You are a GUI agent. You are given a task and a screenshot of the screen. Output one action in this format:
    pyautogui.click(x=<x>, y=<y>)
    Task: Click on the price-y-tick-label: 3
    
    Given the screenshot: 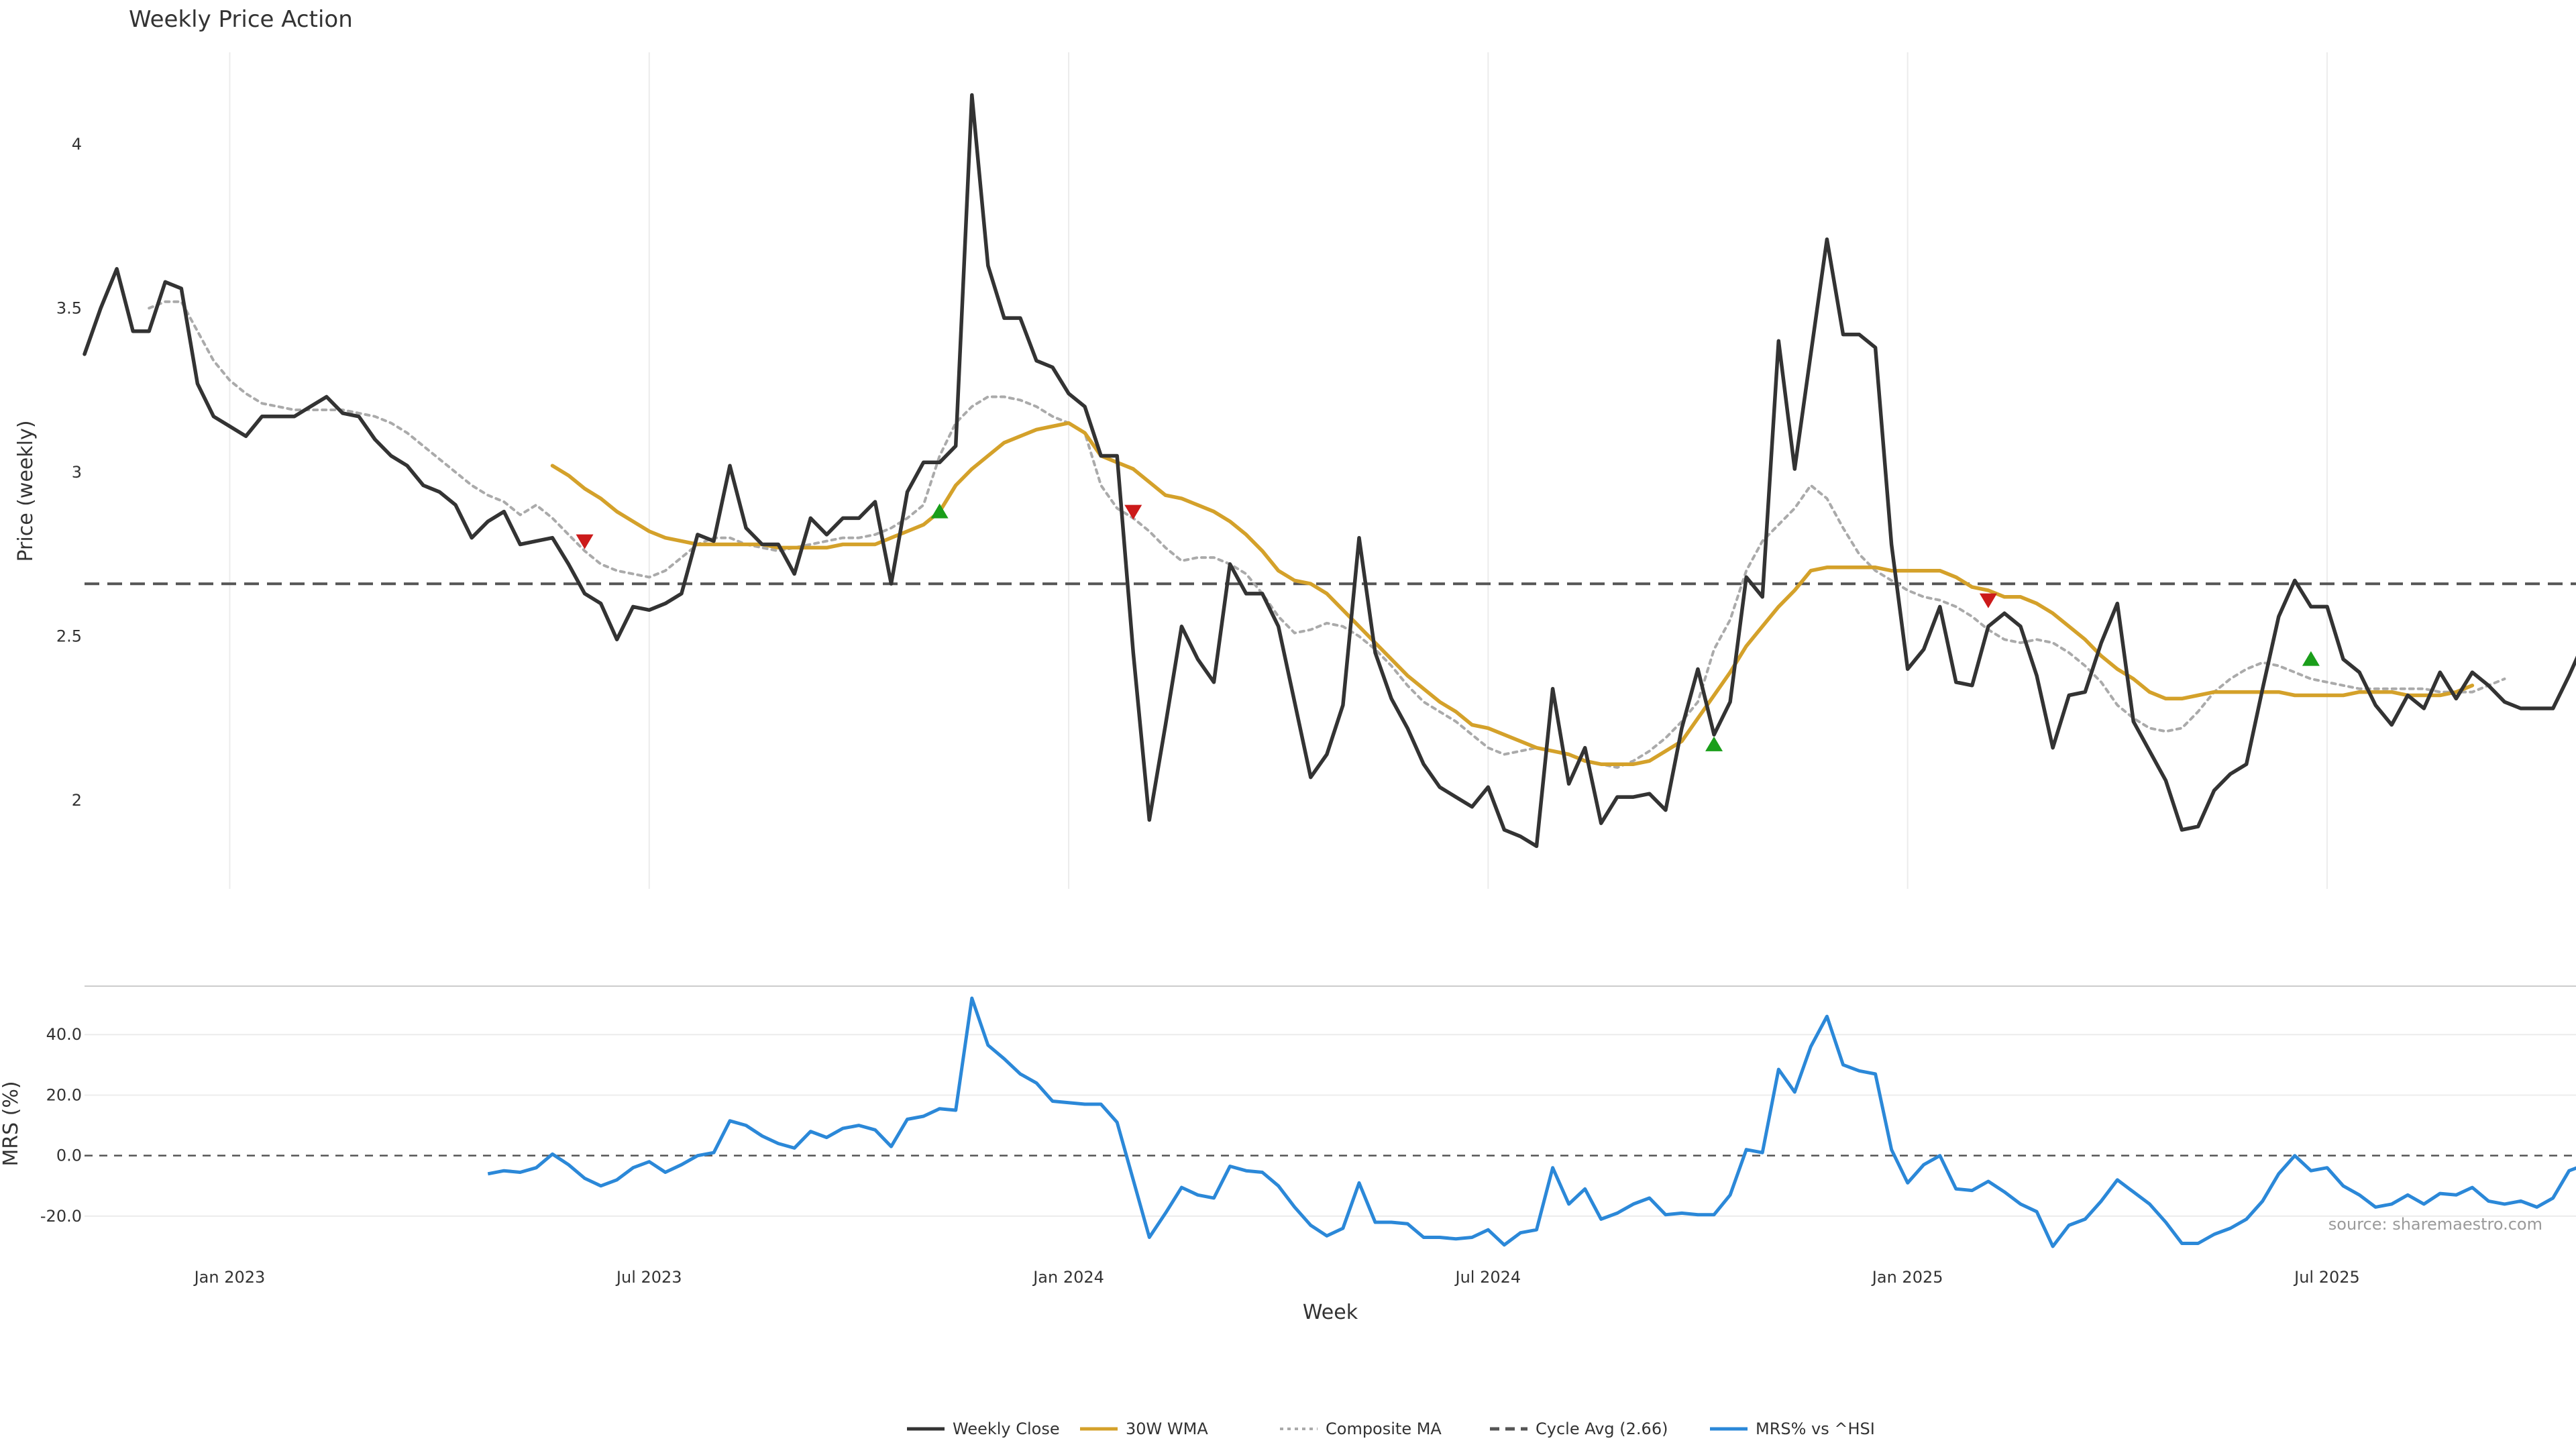 What is the action you would take?
    pyautogui.click(x=77, y=472)
    